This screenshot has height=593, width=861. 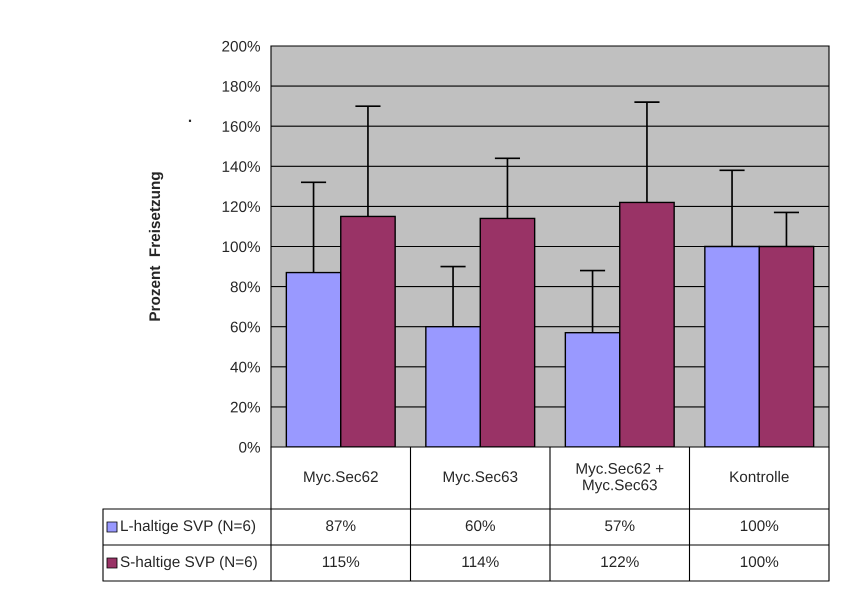 I want to click on y-tick-label: 60%, so click(x=245, y=327).